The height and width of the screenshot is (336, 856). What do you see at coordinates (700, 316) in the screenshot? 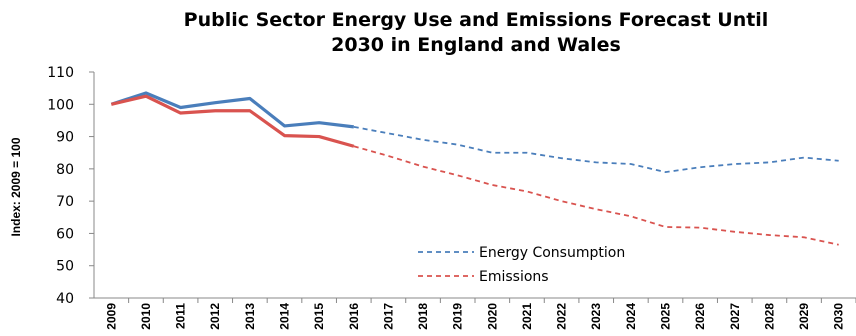
I see `x-tick-label: 2026` at bounding box center [700, 316].